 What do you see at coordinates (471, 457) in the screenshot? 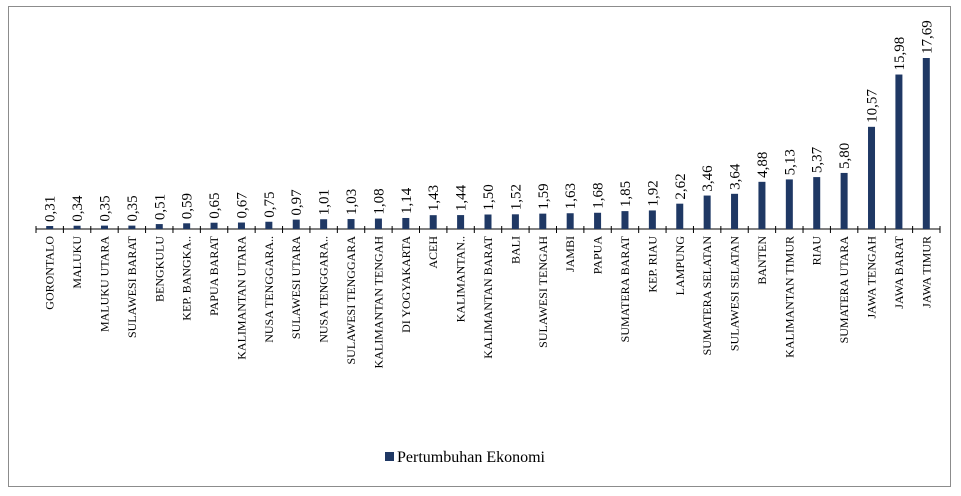
I see `legend-label: Pertumbuhan Ekonomi` at bounding box center [471, 457].